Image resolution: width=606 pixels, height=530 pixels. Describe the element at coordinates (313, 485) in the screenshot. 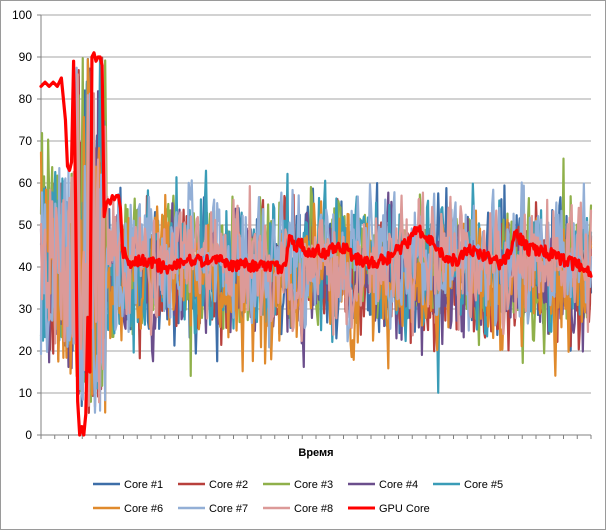

I see `legend-label: Core #3` at that location.